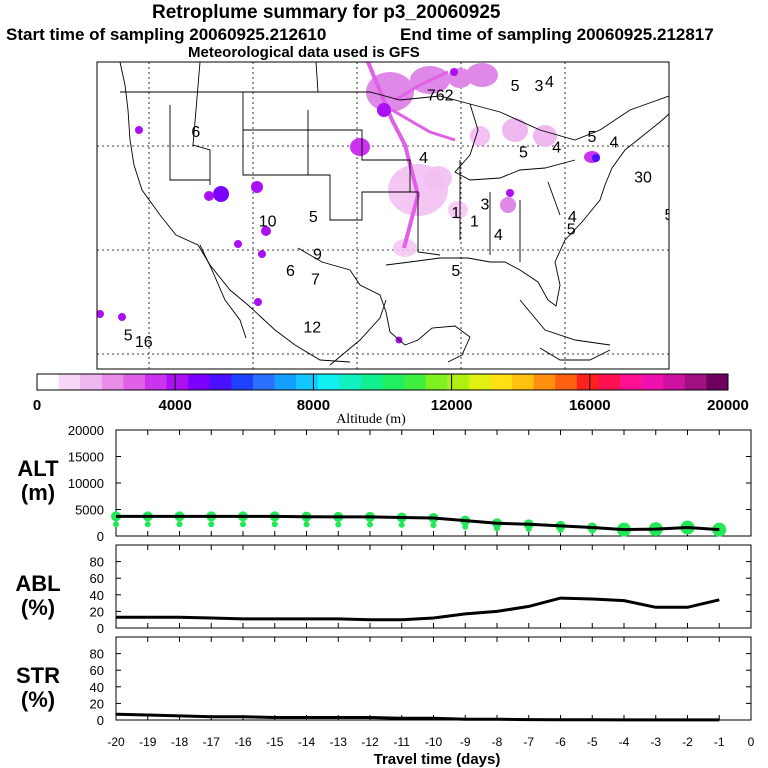 The width and height of the screenshot is (768, 768). I want to click on colorbar-label: Altitude (m), so click(371, 419).